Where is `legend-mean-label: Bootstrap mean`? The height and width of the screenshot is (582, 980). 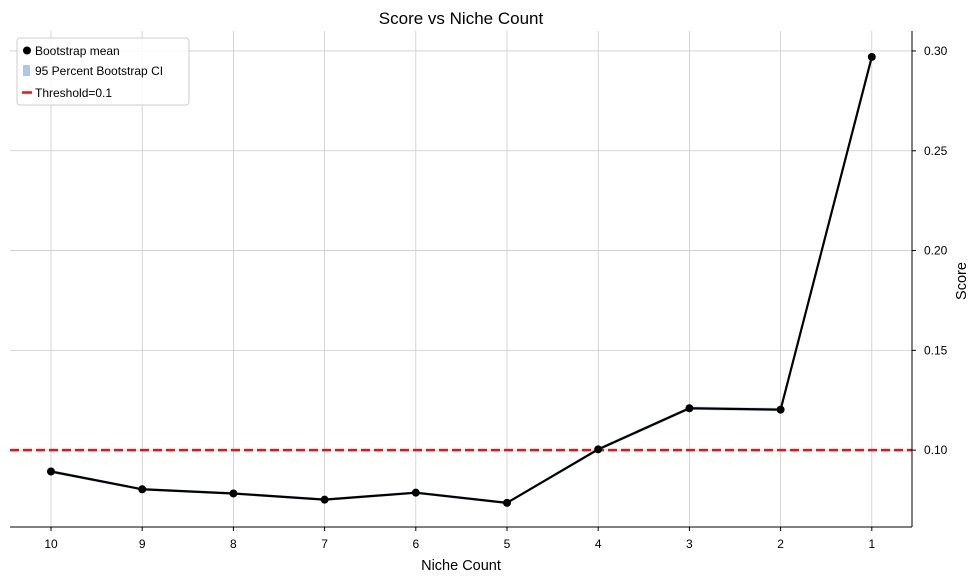 legend-mean-label: Bootstrap mean is located at coordinates (77, 51).